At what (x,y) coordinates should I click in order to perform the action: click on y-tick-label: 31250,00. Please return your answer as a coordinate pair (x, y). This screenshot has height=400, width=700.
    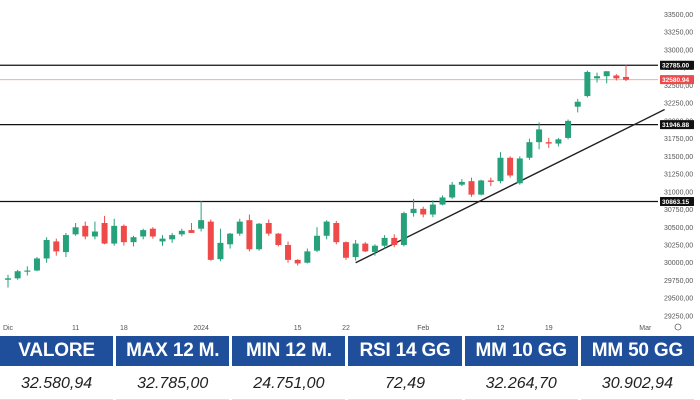
    Looking at the image, I should click on (678, 175).